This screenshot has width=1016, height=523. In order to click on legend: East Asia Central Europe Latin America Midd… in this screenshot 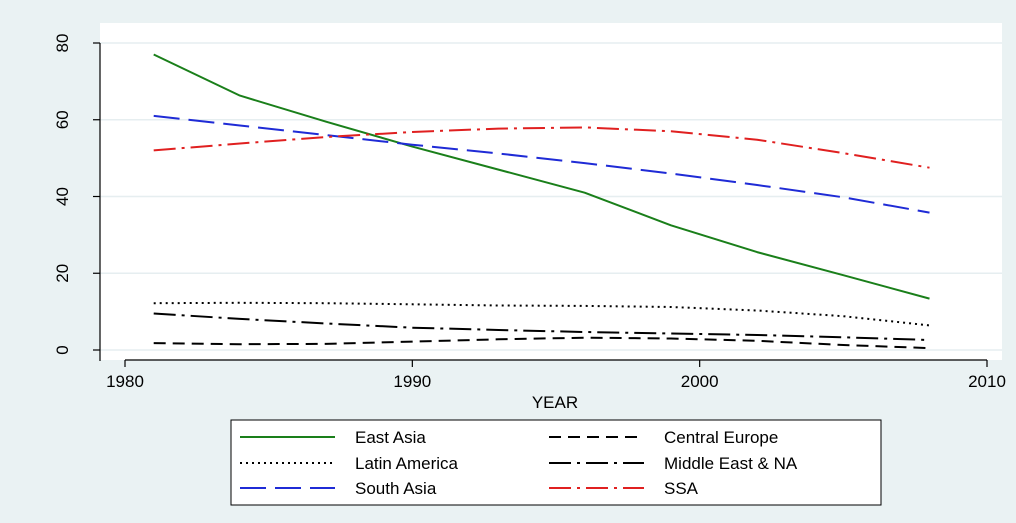, I will do `click(556, 462)`.